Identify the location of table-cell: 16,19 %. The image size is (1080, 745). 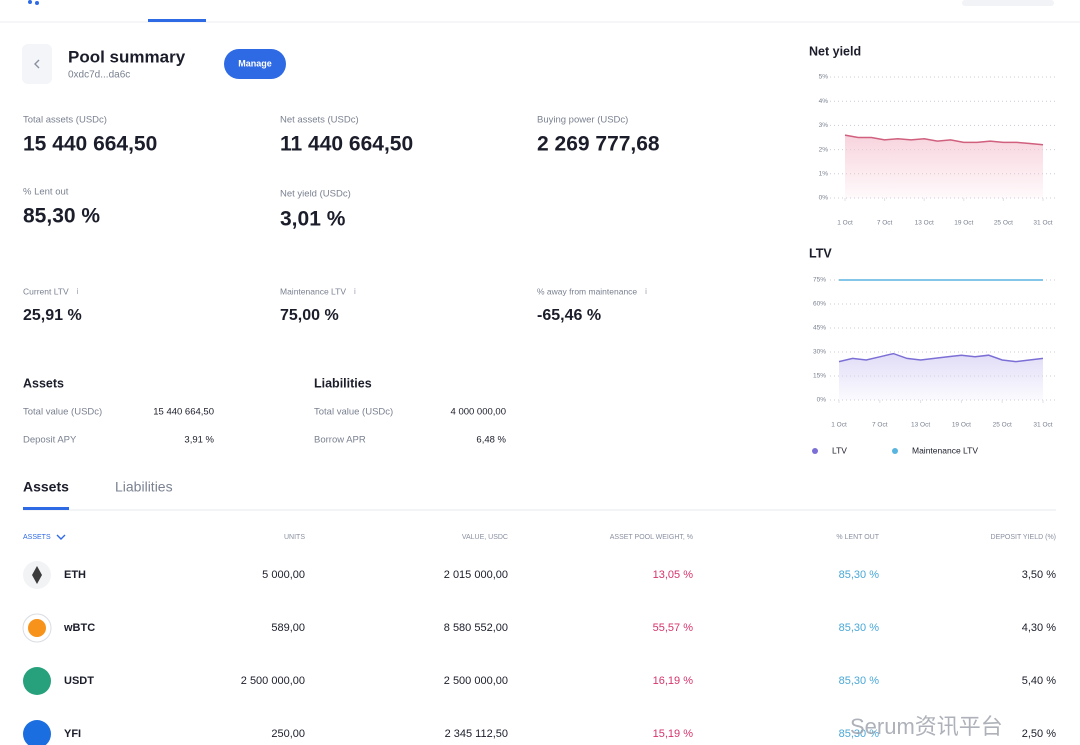
(673, 681).